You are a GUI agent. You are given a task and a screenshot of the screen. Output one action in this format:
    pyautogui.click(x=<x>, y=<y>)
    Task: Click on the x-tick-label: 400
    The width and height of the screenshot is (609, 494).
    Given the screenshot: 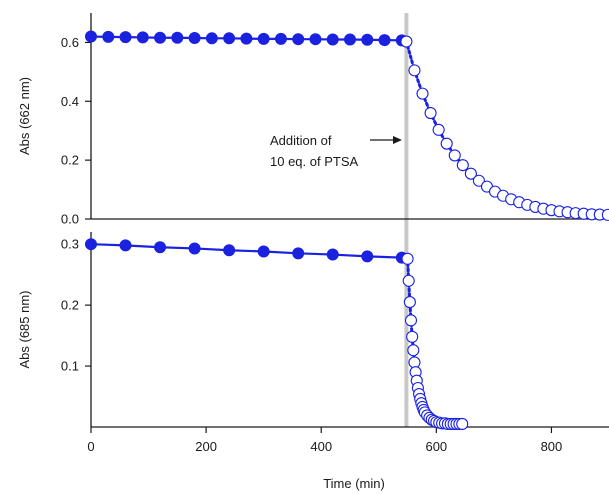 What is the action you would take?
    pyautogui.click(x=321, y=446)
    